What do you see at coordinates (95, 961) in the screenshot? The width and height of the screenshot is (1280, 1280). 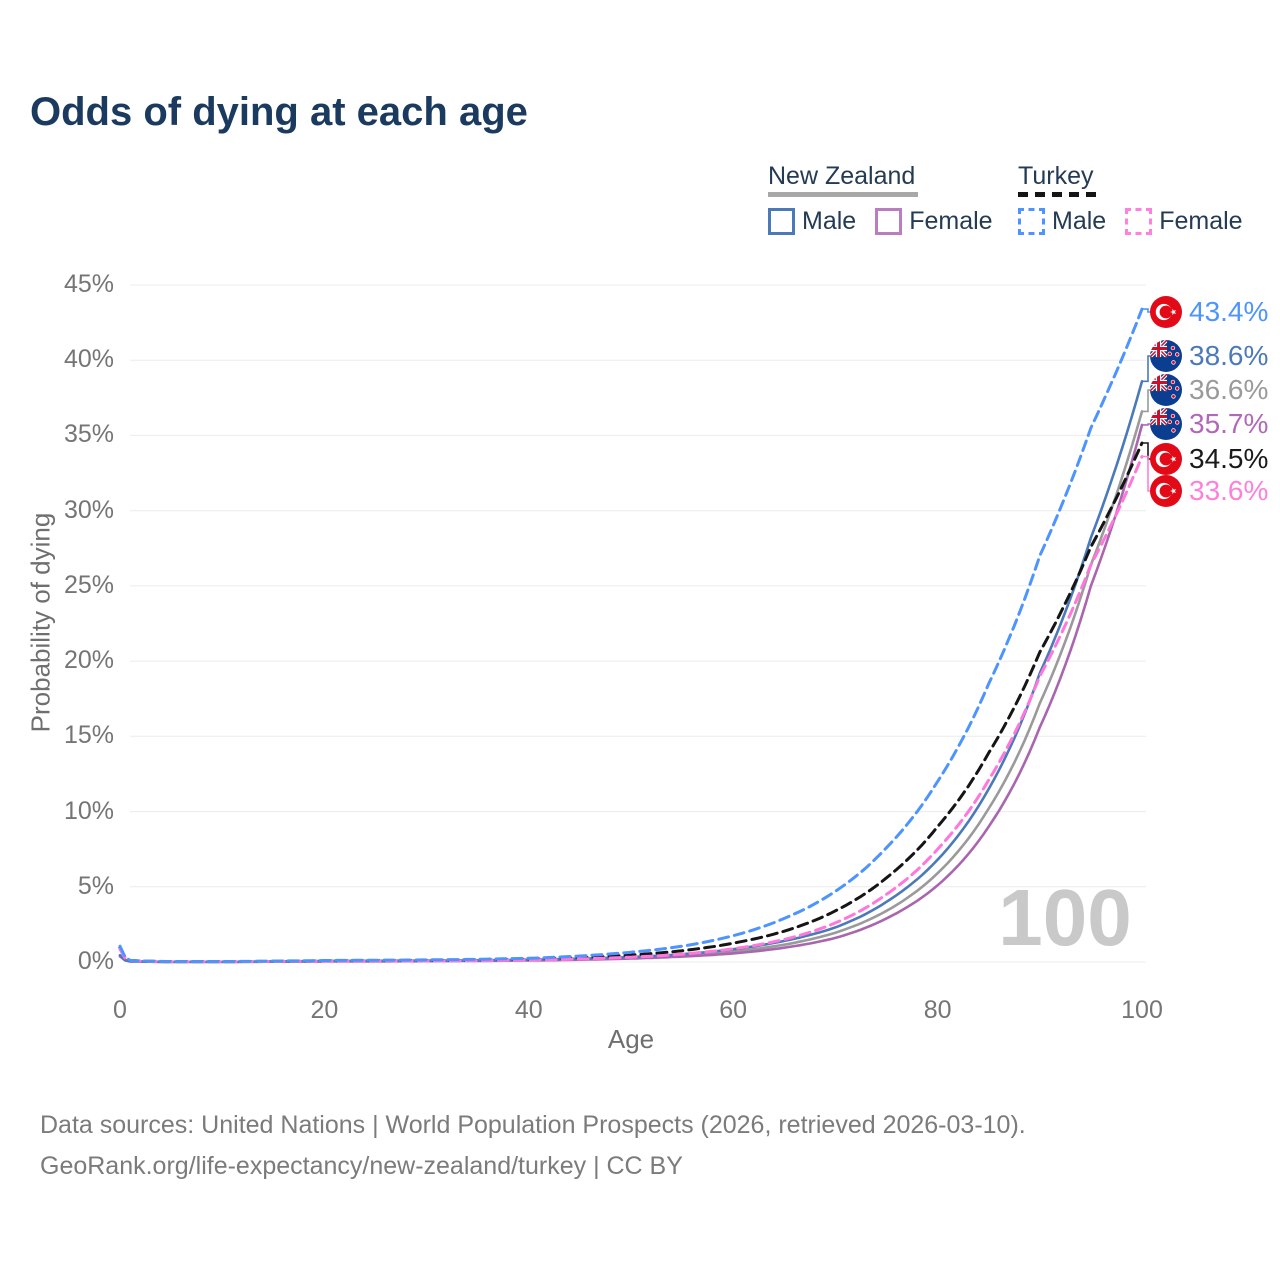 I see `y-axis-tick-label: 0%` at bounding box center [95, 961].